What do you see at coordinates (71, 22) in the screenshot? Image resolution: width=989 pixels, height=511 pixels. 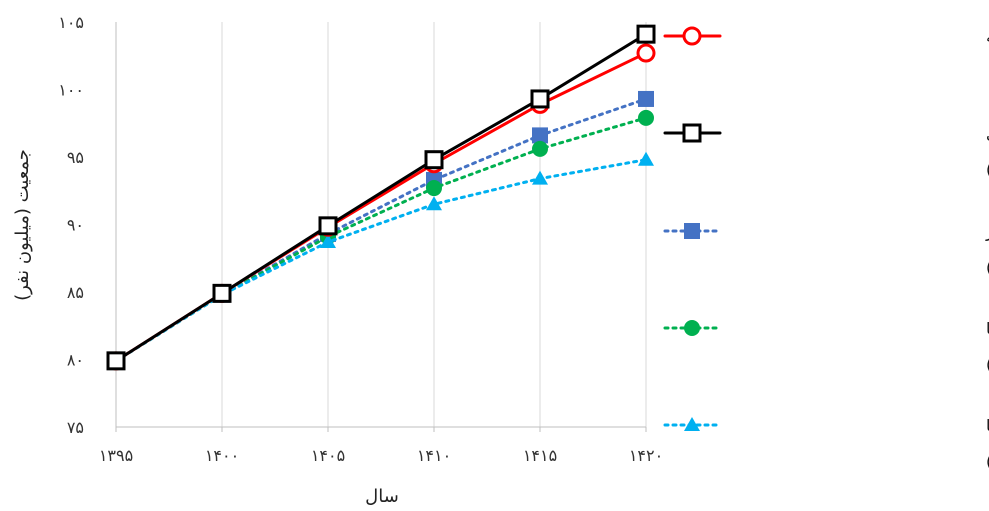 I see `y-tick-label: ۱۰۵` at bounding box center [71, 22].